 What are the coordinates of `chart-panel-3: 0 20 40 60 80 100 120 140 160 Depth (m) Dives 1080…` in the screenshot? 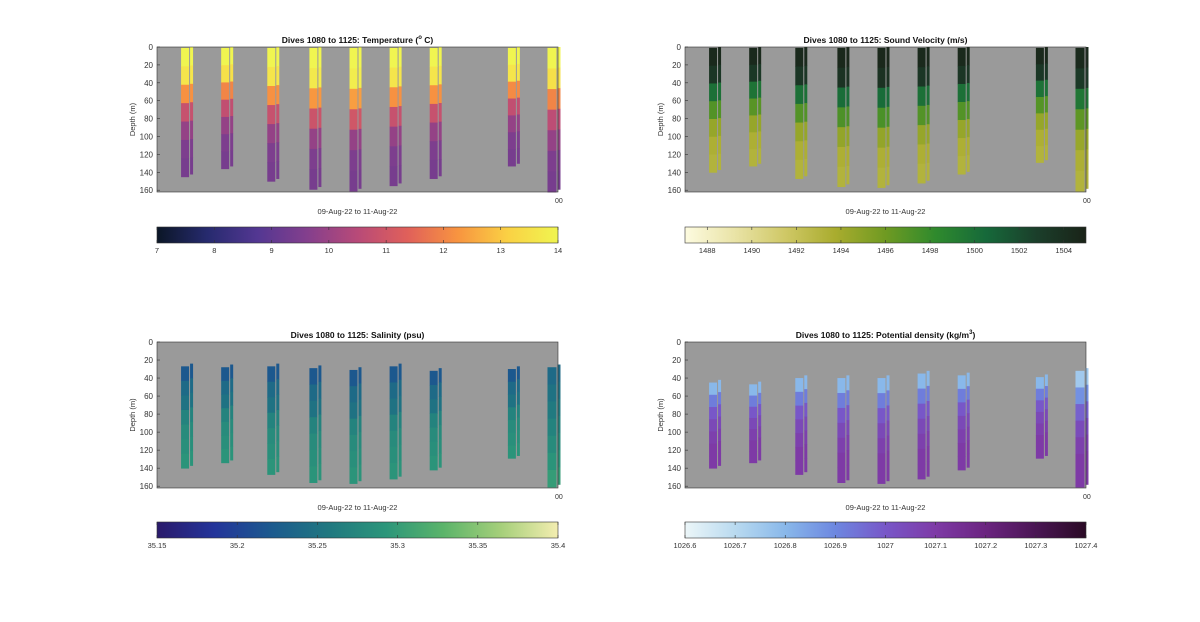 It's located at (346, 440).